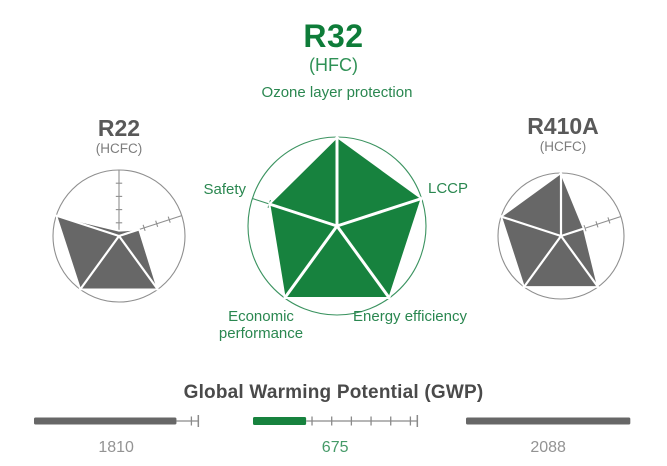 The width and height of the screenshot is (667, 466). What do you see at coordinates (119, 128) in the screenshot?
I see `left-chart-title: R22` at bounding box center [119, 128].